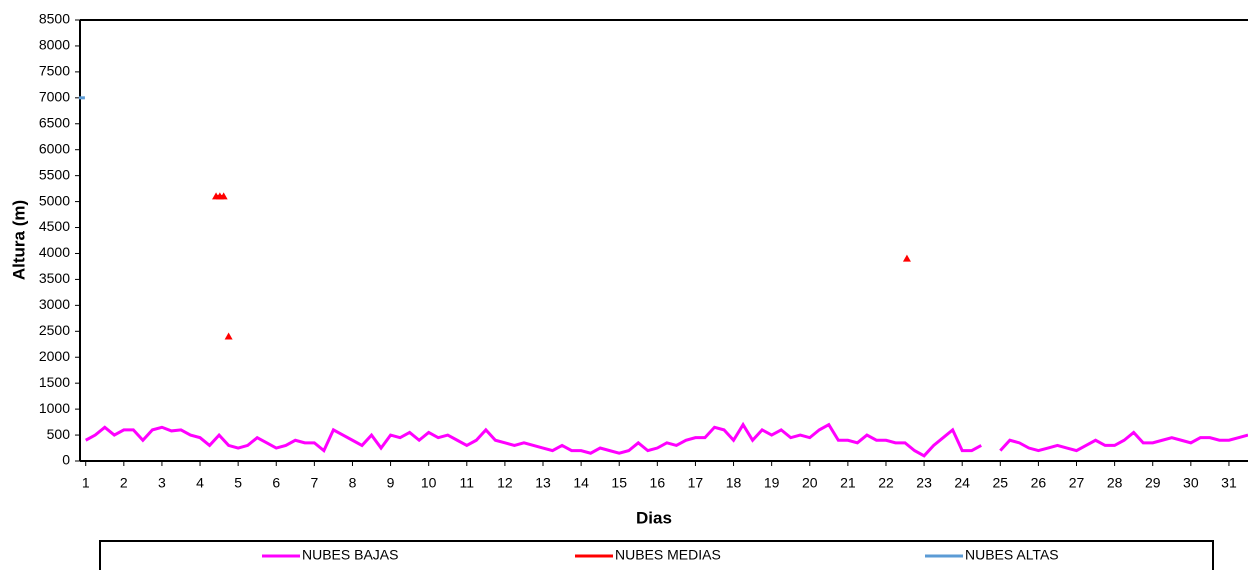  Describe the element at coordinates (66, 460) in the screenshot. I see `y-tick-label: 0` at that location.